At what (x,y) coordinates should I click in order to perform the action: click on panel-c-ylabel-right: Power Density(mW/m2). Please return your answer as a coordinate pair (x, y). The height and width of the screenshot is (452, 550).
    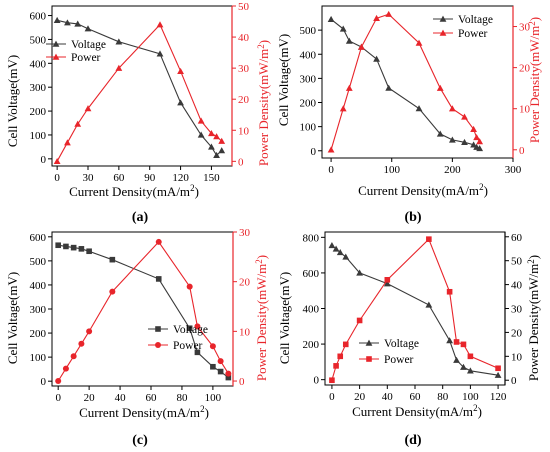
    Looking at the image, I should click on (261, 318).